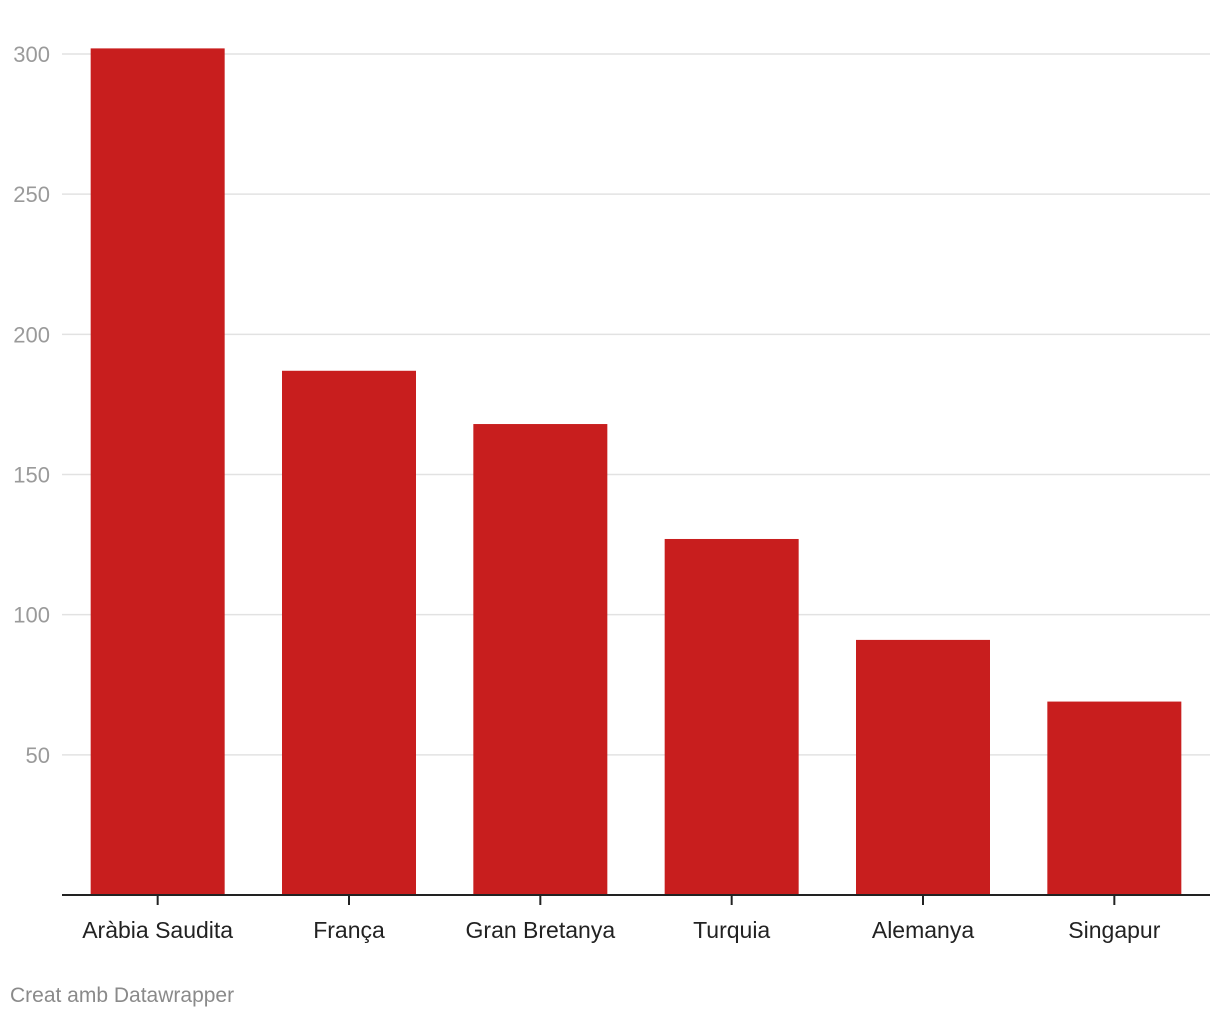 The width and height of the screenshot is (1220, 1020). What do you see at coordinates (31, 334) in the screenshot?
I see `y-tick-label: 200` at bounding box center [31, 334].